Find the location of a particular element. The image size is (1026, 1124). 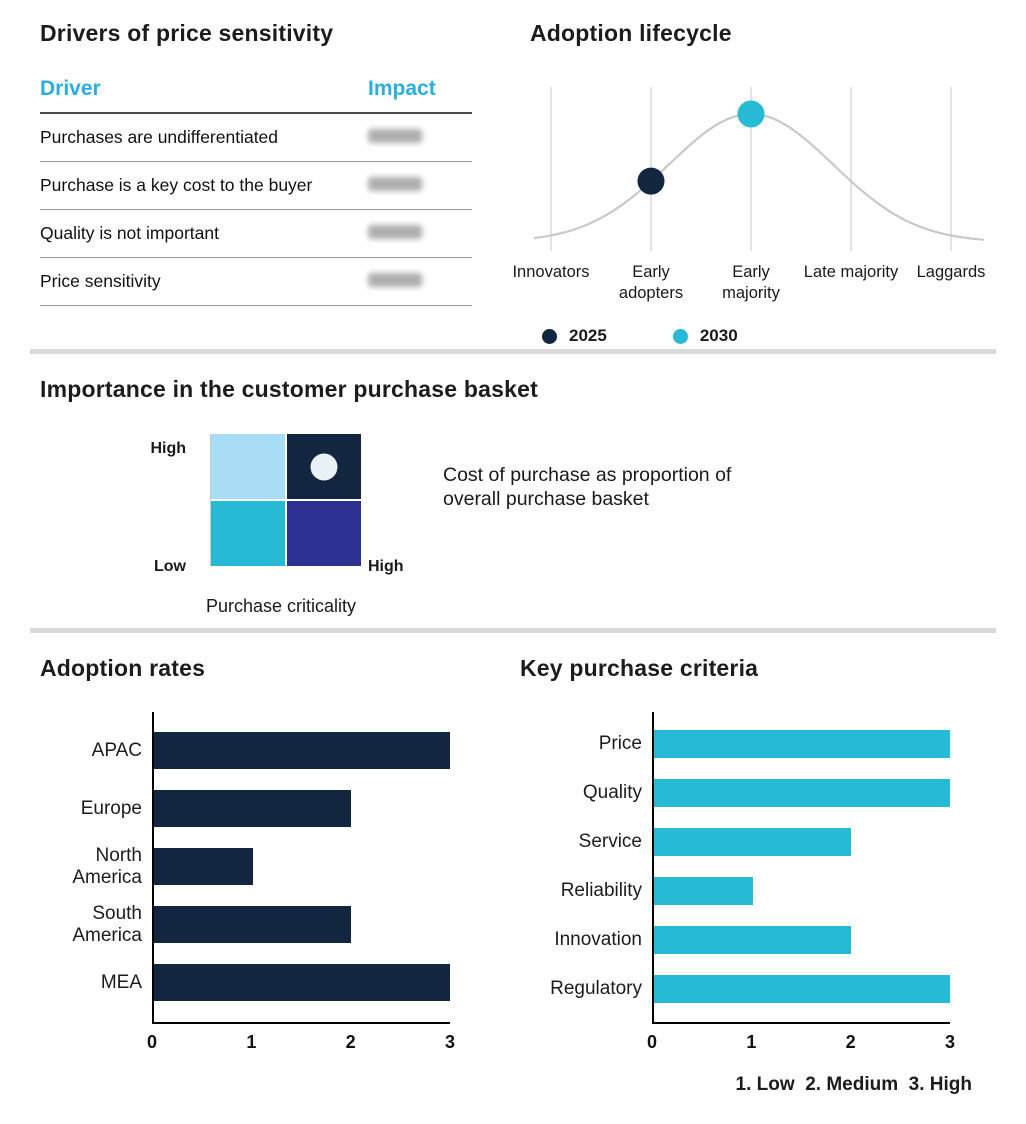

impact-column-header: Impact is located at coordinates (420, 89).